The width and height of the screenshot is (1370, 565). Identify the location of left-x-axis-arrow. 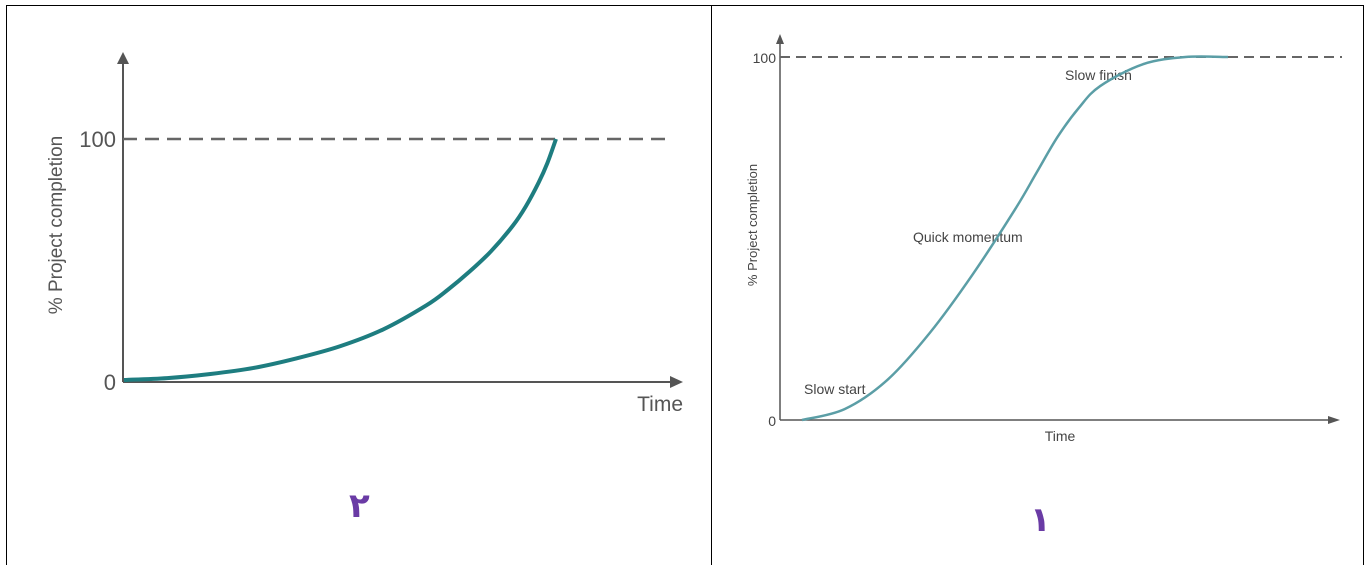
(676, 382).